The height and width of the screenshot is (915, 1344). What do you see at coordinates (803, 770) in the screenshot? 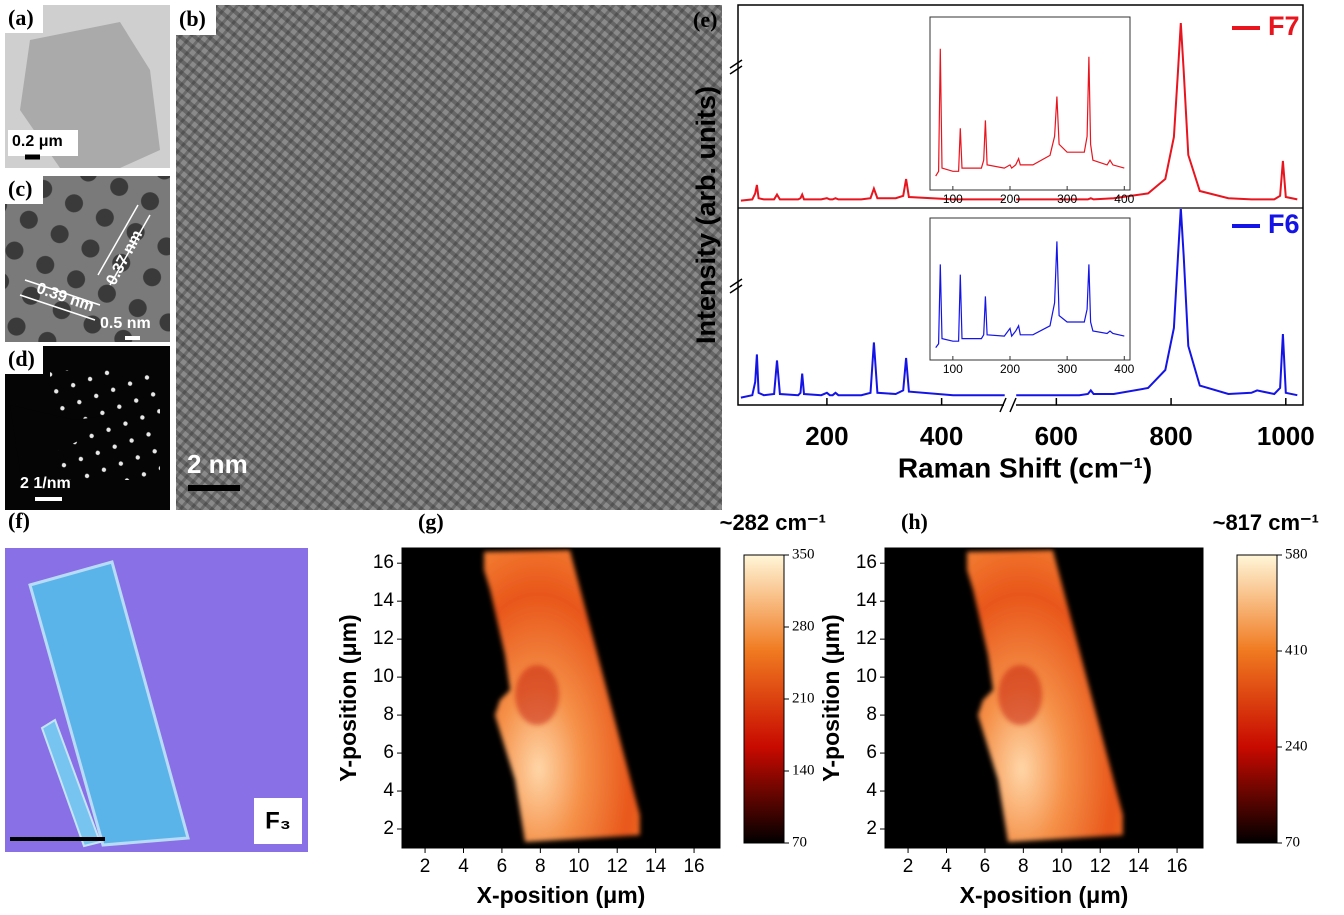
I see `colorbar-tick-label: 140` at bounding box center [803, 770].